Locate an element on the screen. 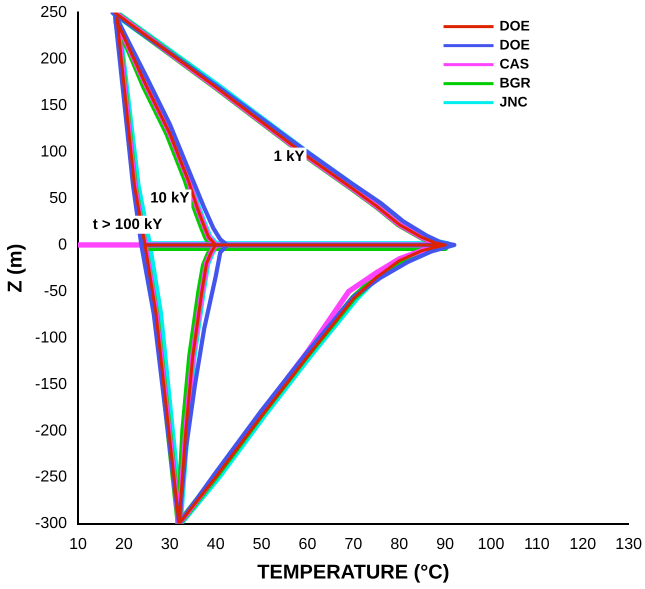 The image size is (645, 589). annotation: 1 kY is located at coordinates (289, 156).